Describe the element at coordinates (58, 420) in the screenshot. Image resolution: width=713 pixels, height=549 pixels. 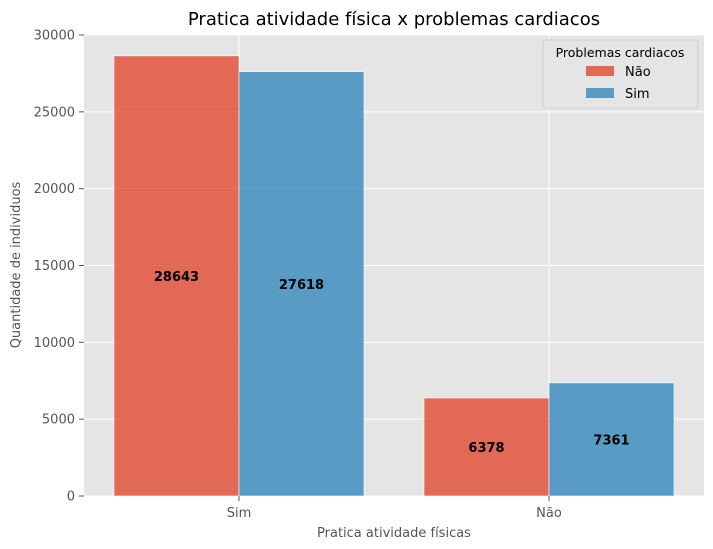
I see `y-tick-label: 5000` at that location.